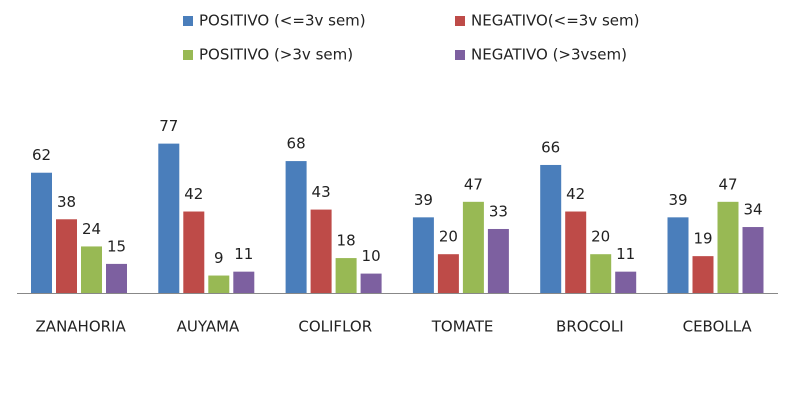 The height and width of the screenshot is (414, 792). What do you see at coordinates (91, 229) in the screenshot?
I see `data-label: 24` at bounding box center [91, 229].